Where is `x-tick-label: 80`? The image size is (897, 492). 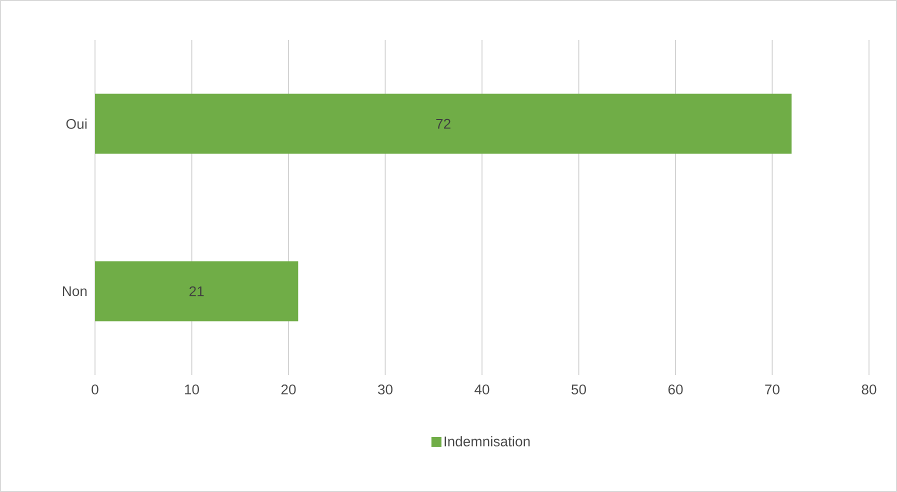
x-tick-label: 80 is located at coordinates (869, 389).